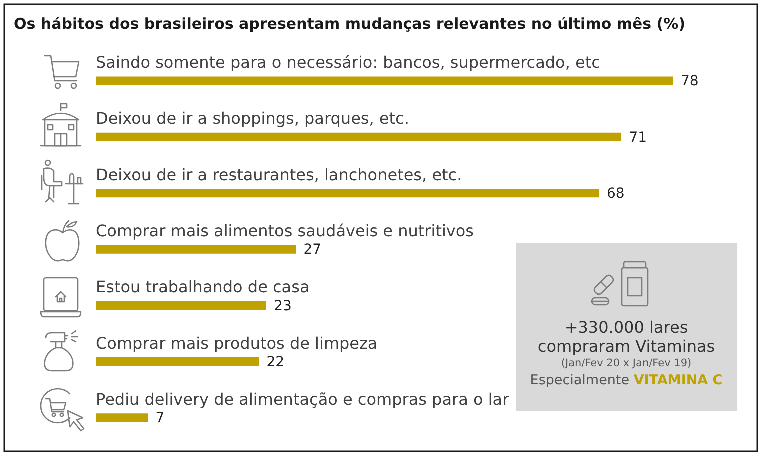  Describe the element at coordinates (627, 346) in the screenshot. I see `annotation: compraram Vitaminas` at that location.